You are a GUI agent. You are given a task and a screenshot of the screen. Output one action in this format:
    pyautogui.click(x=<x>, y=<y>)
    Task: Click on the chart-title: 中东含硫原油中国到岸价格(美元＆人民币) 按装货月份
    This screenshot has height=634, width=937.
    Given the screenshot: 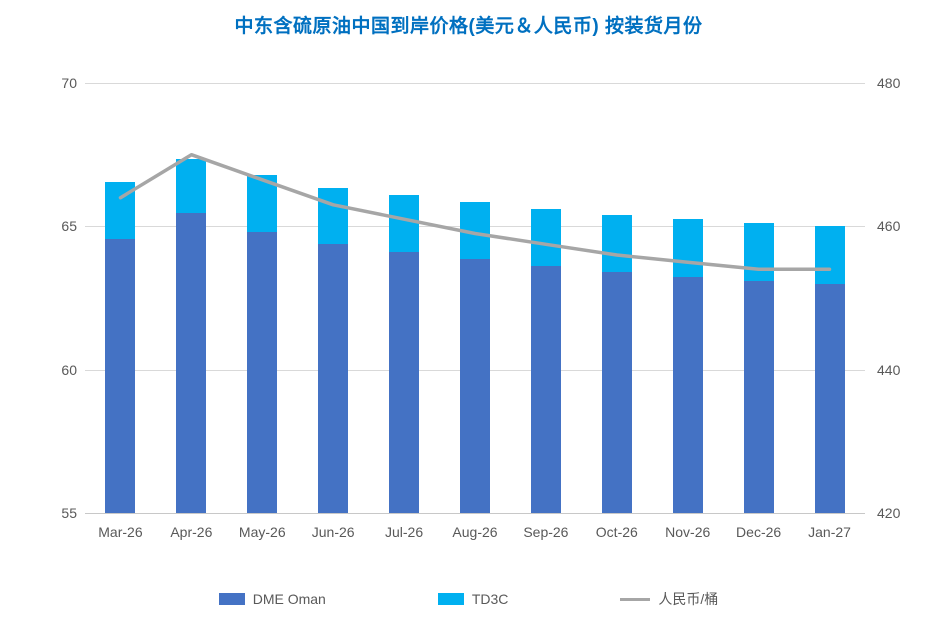 What is the action you would take?
    pyautogui.click(x=468, y=26)
    